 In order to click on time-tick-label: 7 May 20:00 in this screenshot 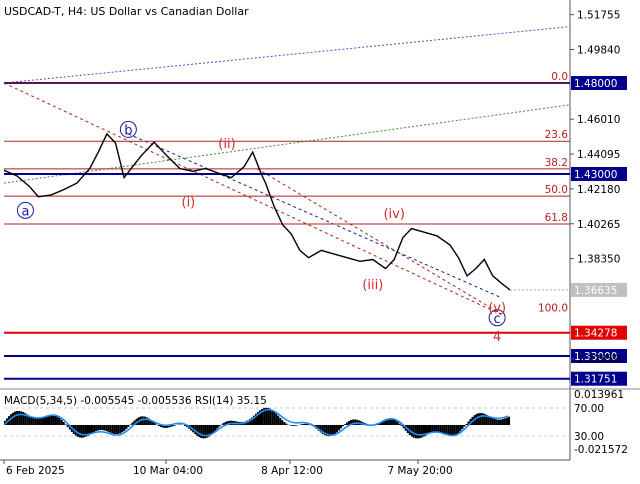, I will do `click(419, 471)`.